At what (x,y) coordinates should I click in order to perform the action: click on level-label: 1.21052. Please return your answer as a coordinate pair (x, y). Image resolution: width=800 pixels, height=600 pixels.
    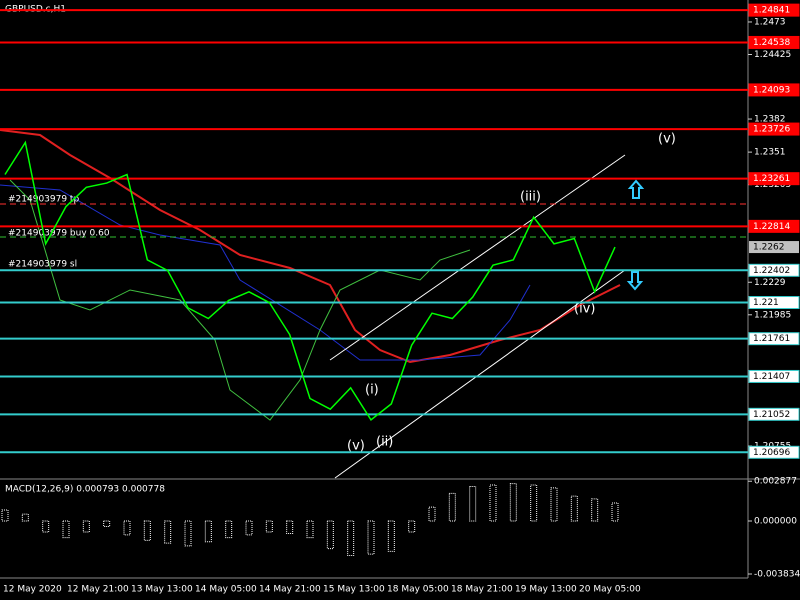
    Looking at the image, I should click on (771, 415).